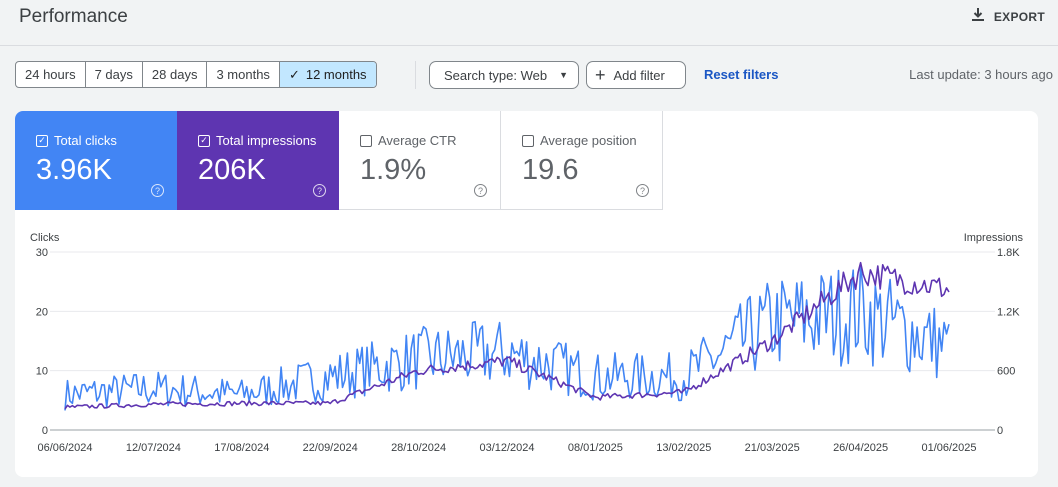  What do you see at coordinates (51, 74) in the screenshot?
I see `range-24-hours: 24 hours` at bounding box center [51, 74].